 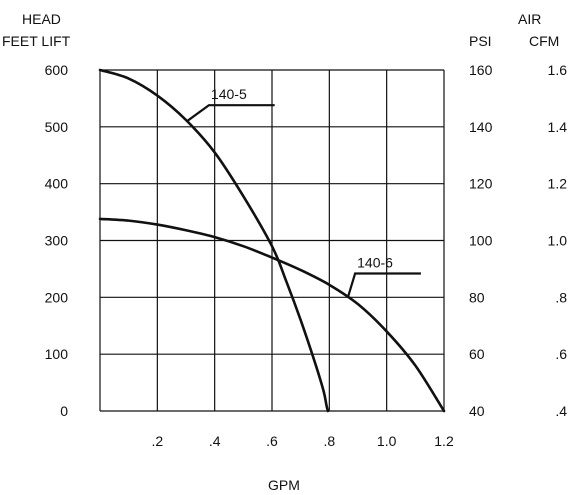 I want to click on left-tick-label: 200, so click(x=57, y=297).